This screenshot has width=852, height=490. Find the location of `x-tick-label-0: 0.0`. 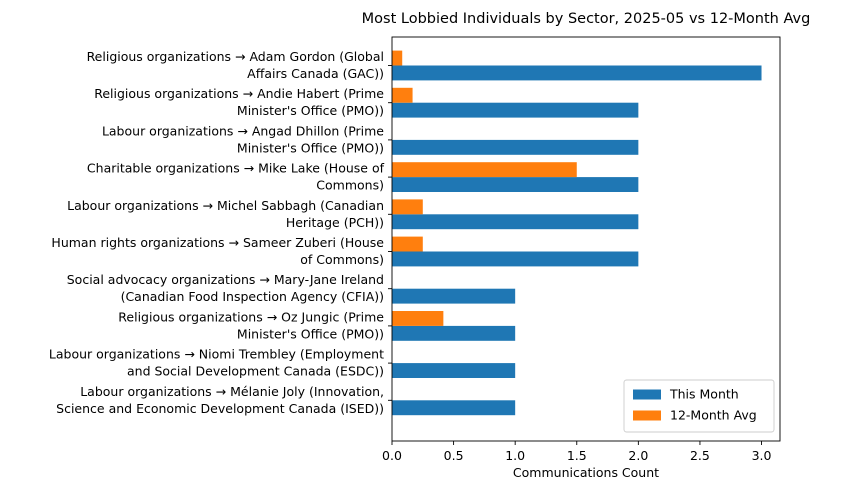

x-tick-label-0: 0.0 is located at coordinates (392, 455).